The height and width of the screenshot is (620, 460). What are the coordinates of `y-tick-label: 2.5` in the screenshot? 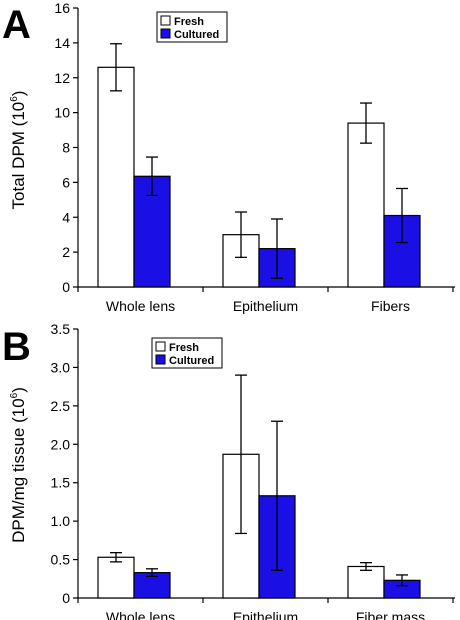 It's located at (61, 406).